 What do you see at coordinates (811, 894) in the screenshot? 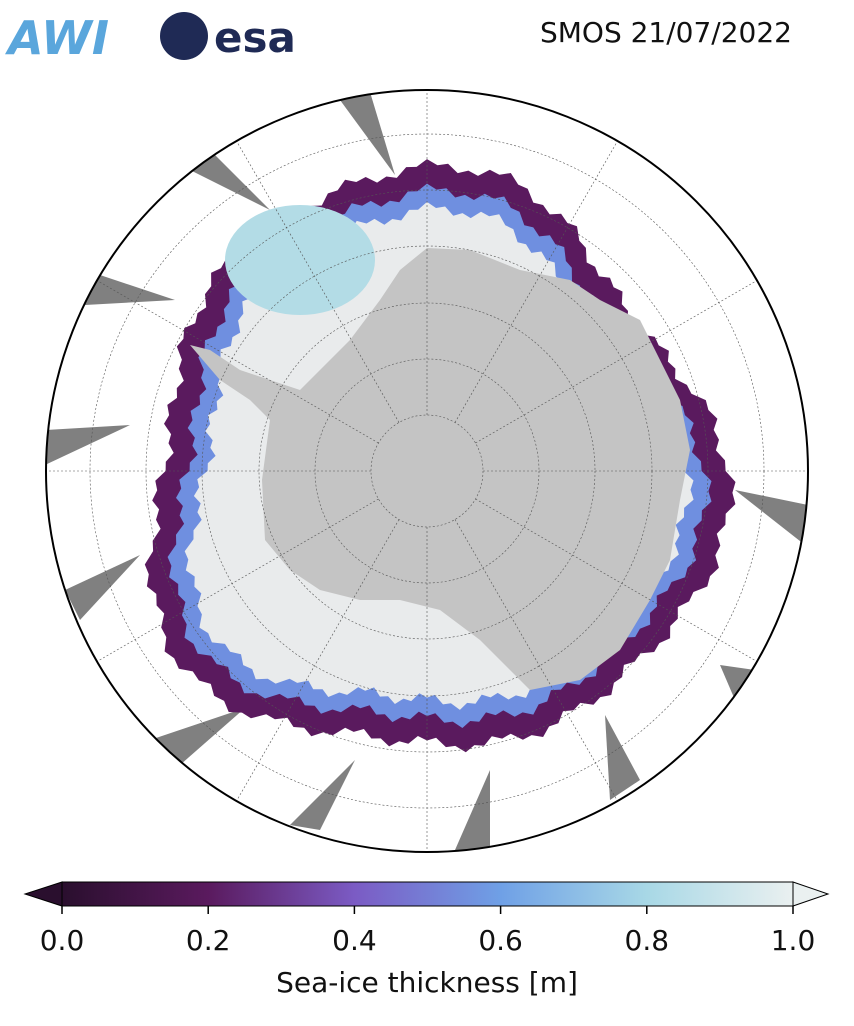
I see `colorbar-extend-high` at bounding box center [811, 894].